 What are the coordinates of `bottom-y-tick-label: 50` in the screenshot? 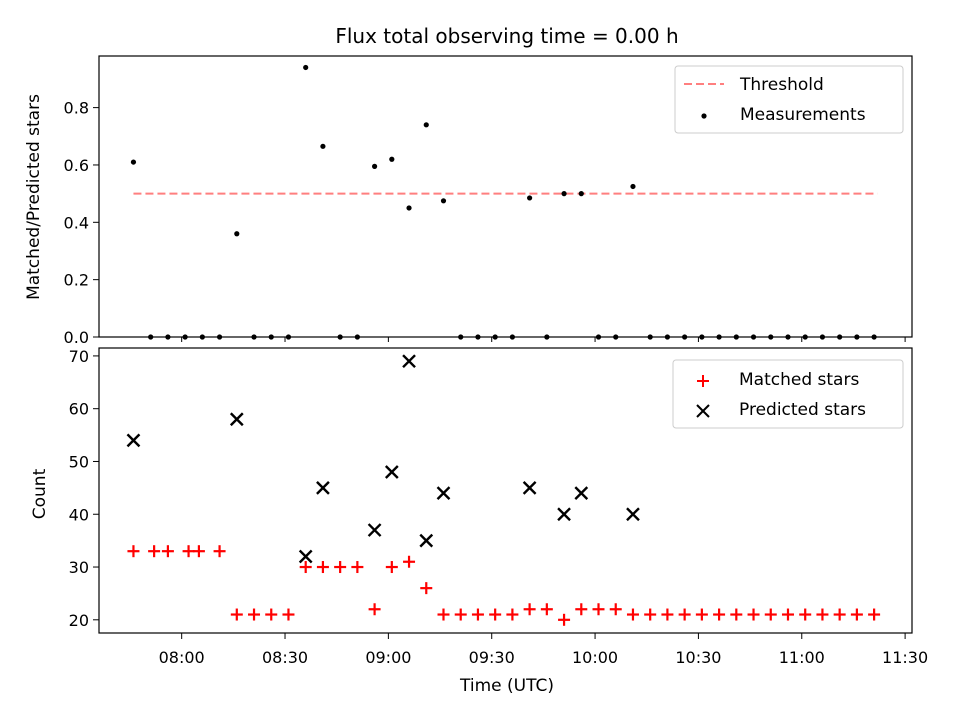 It's located at (79, 461).